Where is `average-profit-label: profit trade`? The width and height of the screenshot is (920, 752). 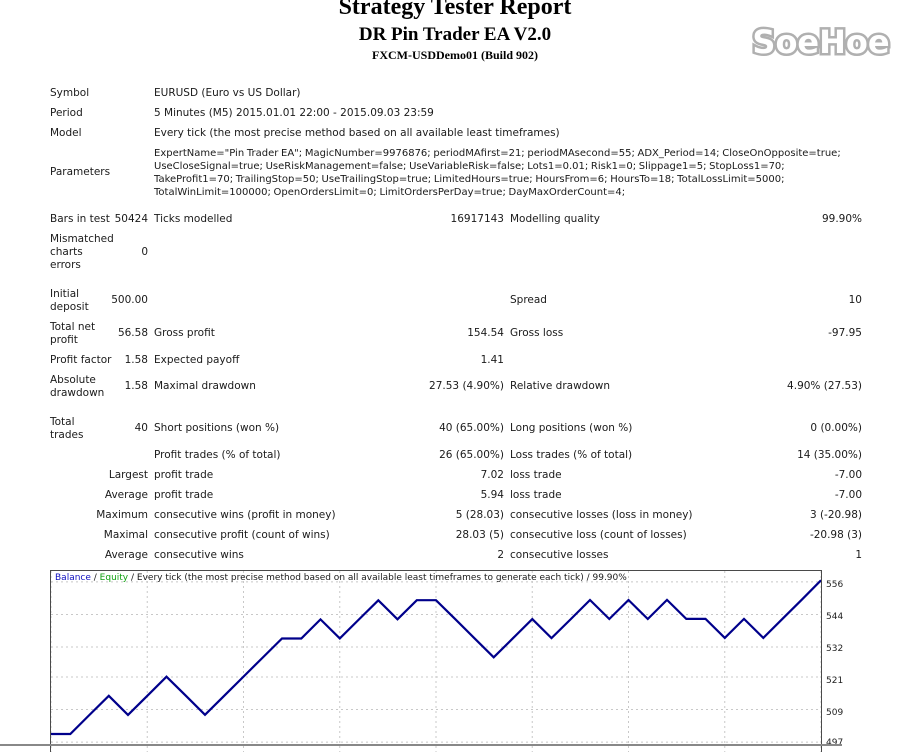
average-profit-label: profit trade is located at coordinates (184, 495).